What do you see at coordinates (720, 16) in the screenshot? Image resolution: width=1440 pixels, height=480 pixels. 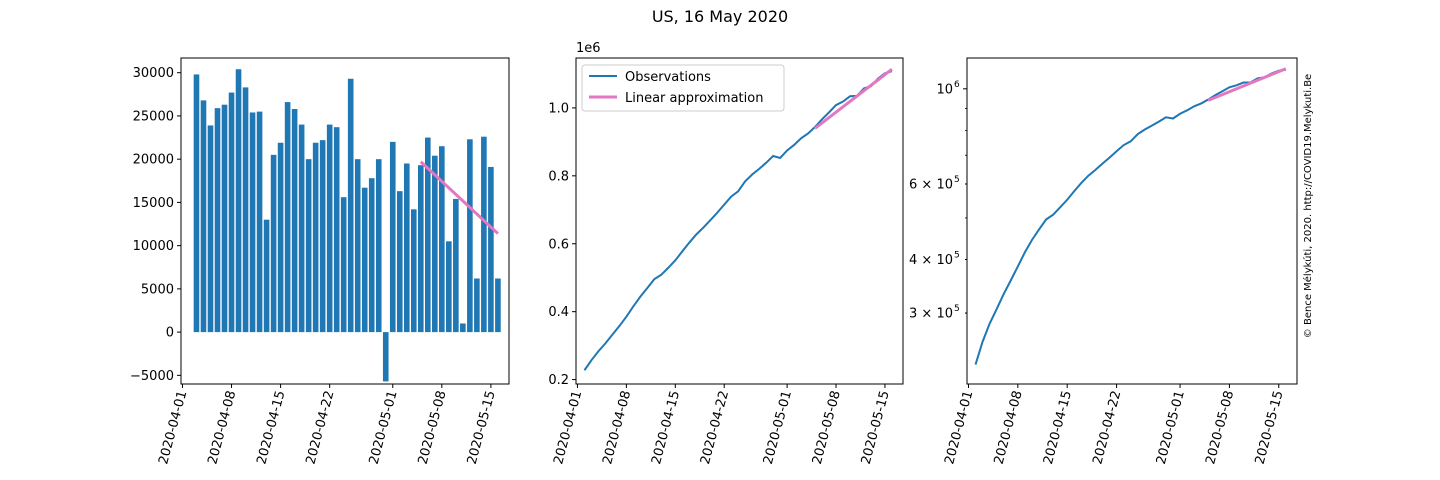 I see `figure-title: US, 16 May 2020` at bounding box center [720, 16].